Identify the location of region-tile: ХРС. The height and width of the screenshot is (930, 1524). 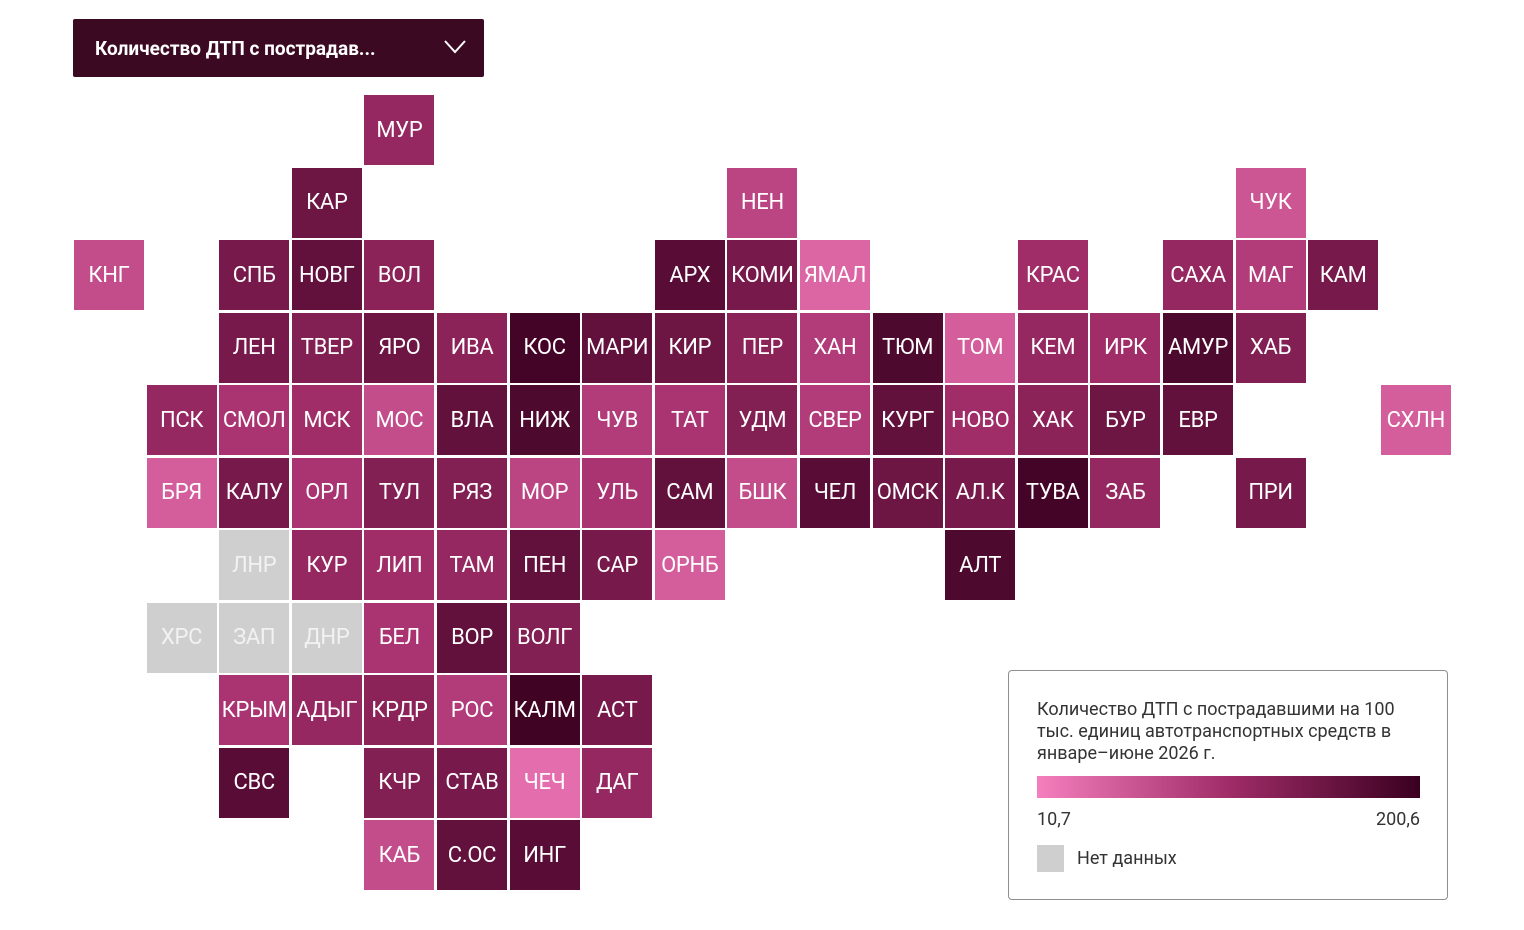
(181, 637).